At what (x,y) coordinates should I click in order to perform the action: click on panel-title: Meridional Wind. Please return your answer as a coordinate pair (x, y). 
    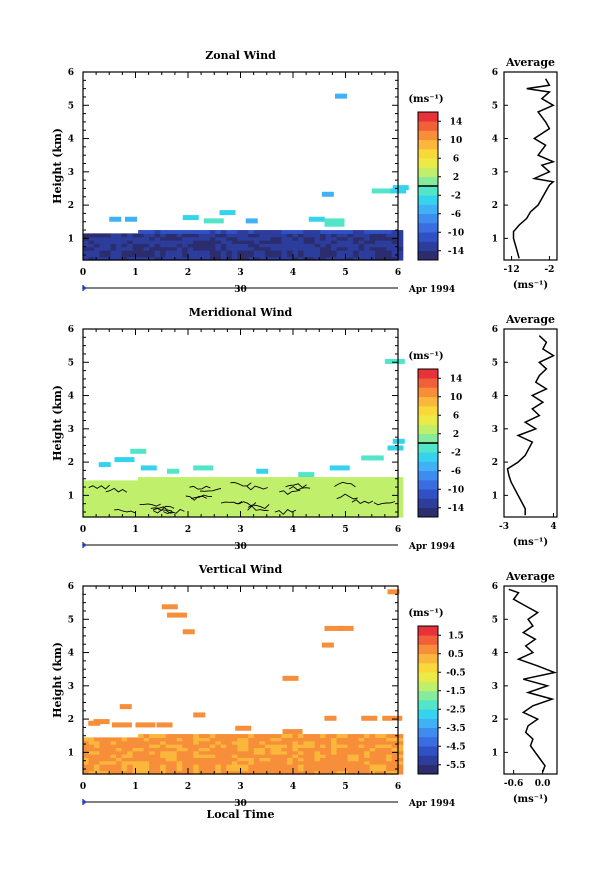
    Looking at the image, I should click on (241, 312).